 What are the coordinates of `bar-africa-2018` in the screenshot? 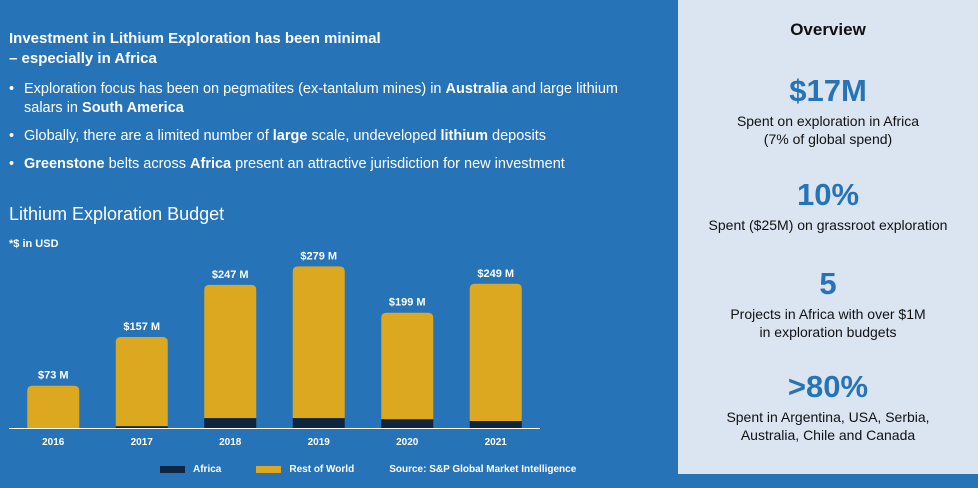 It's located at (230, 423).